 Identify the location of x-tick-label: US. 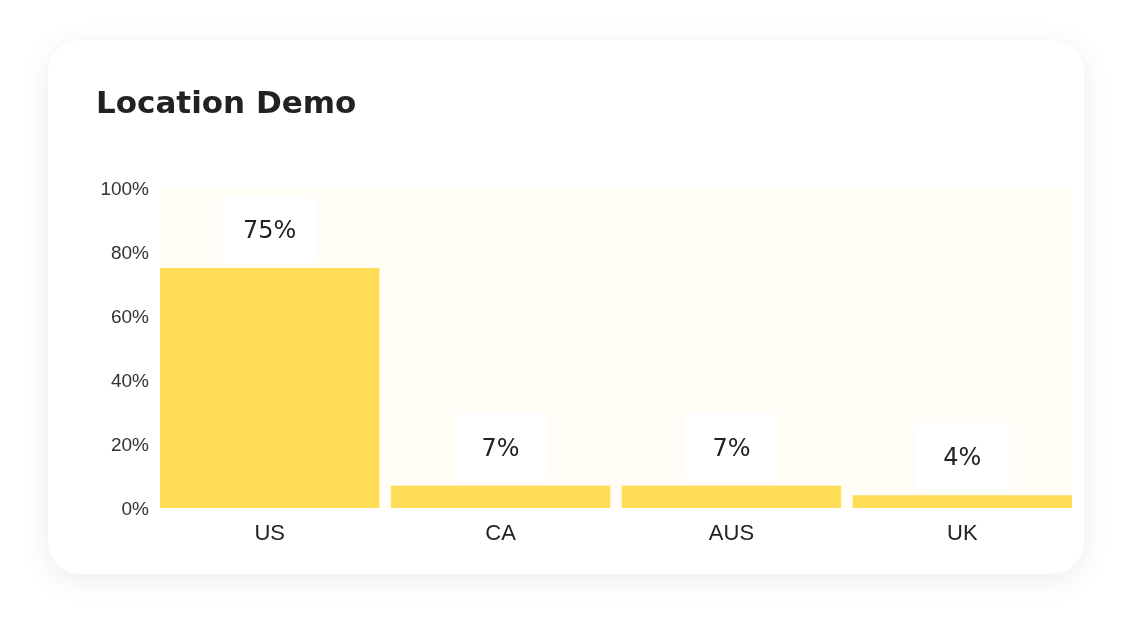
(269, 532).